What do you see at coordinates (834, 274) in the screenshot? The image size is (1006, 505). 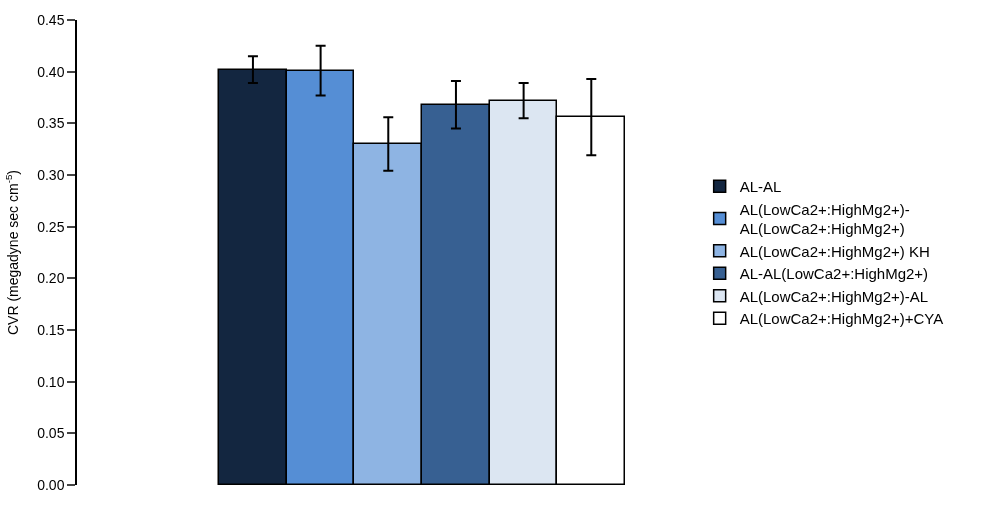 I see `legend-label: AL-AL(LowCa2+:HighMg2+)` at bounding box center [834, 274].